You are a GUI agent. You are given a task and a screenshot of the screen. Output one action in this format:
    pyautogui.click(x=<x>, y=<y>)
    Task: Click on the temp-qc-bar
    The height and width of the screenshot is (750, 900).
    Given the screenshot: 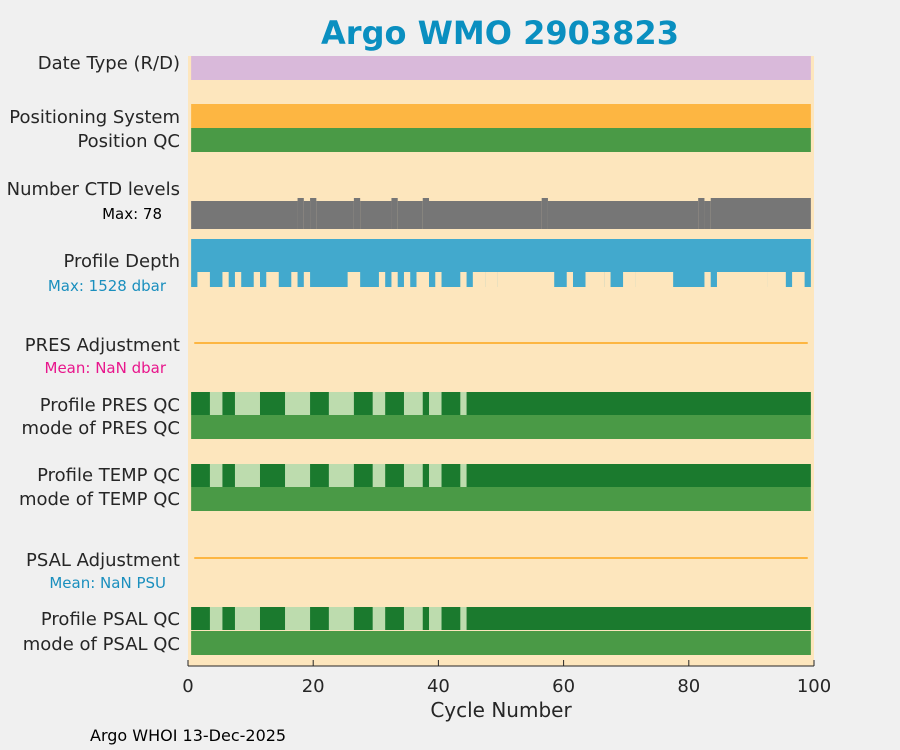 What is the action you would take?
    pyautogui.click(x=501, y=475)
    